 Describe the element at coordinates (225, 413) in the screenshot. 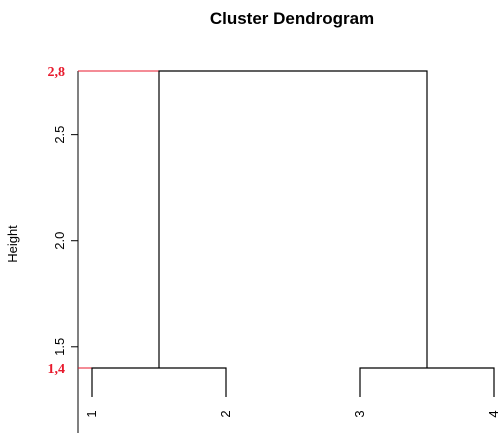

I see `leaf-label: 2` at that location.